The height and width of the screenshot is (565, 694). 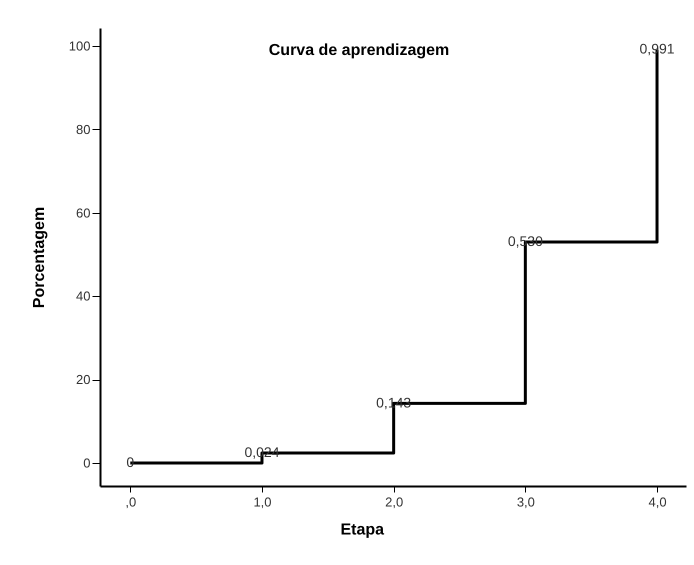 I want to click on y-tick-label: 40, so click(x=83, y=296).